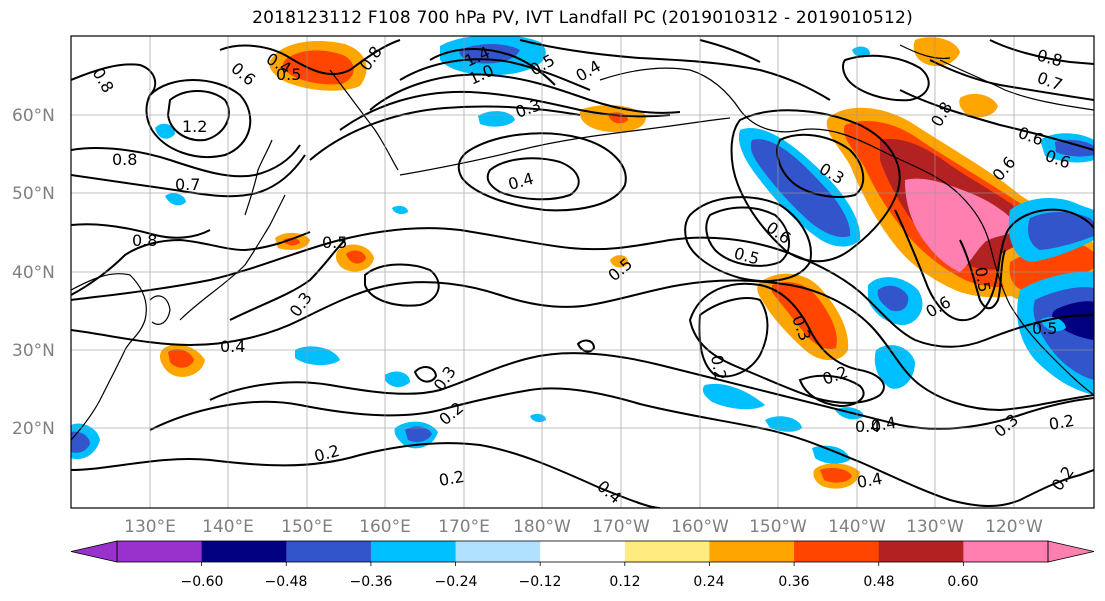  Describe the element at coordinates (831, 391) in the screenshot. I see `contour-0.4-subtropical` at that location.